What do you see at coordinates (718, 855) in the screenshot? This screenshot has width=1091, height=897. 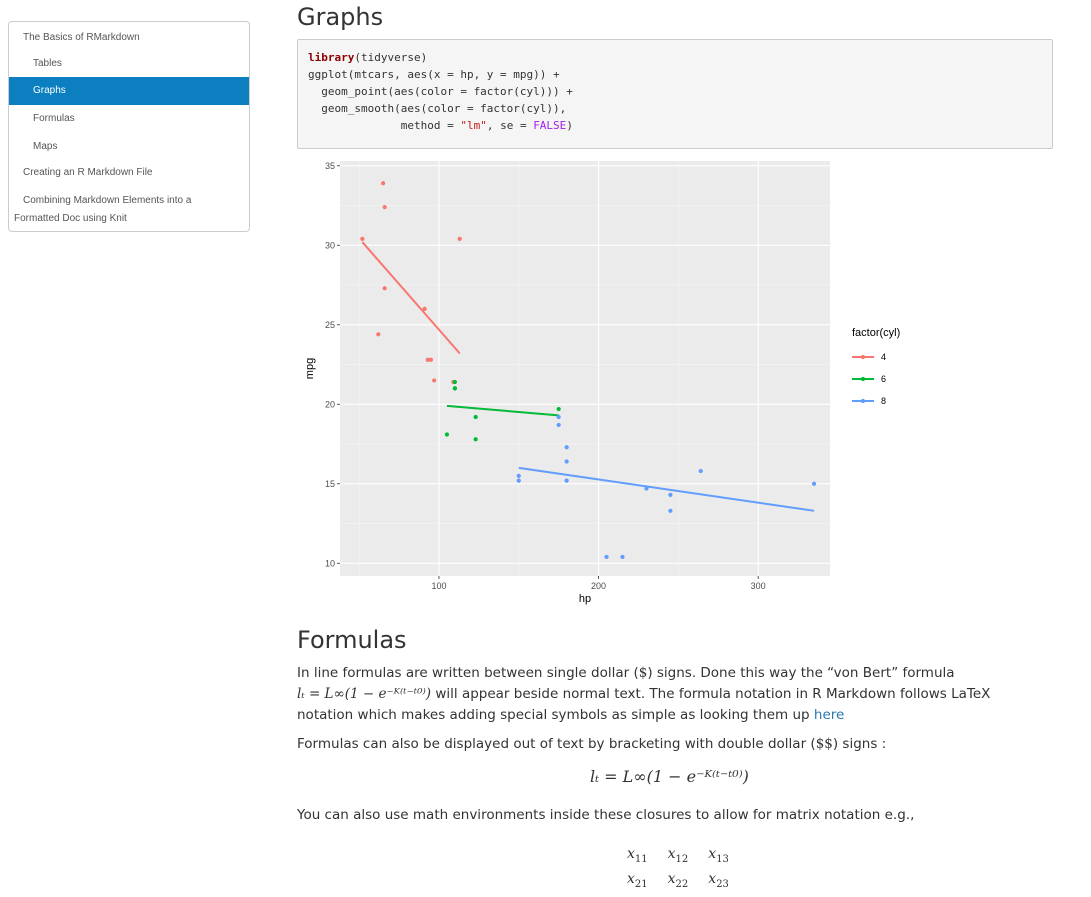 I see `matrix-cell: x13` at bounding box center [718, 855].